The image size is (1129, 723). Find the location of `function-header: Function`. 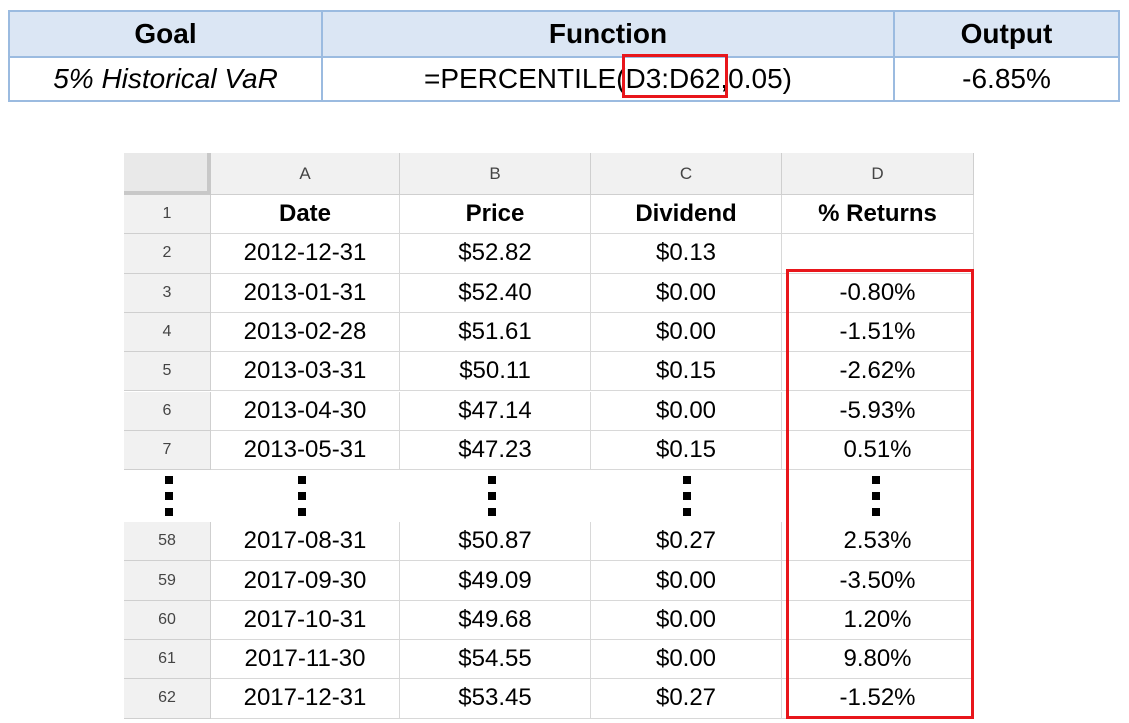

function-header: Function is located at coordinates (609, 34).